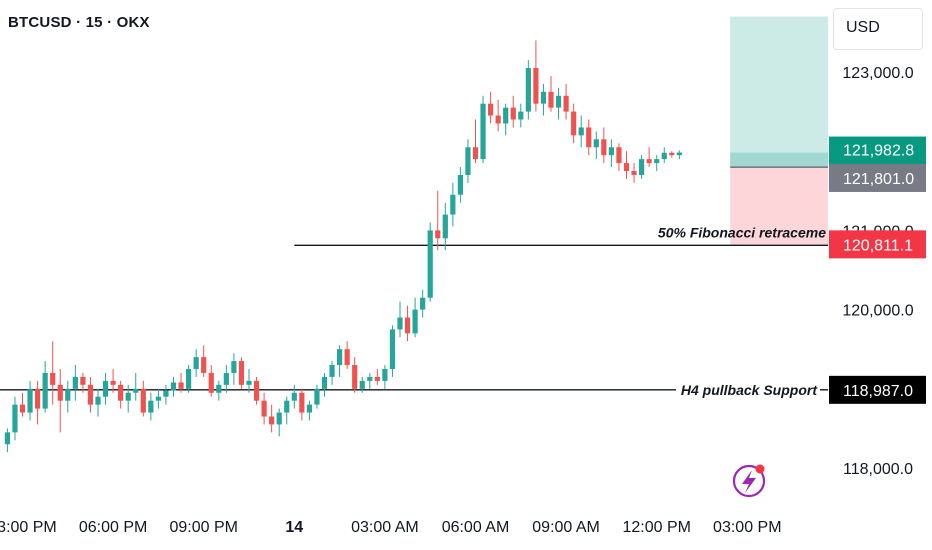 The width and height of the screenshot is (932, 550). Describe the element at coordinates (749, 481) in the screenshot. I see `lightning-bolt-icon` at that location.